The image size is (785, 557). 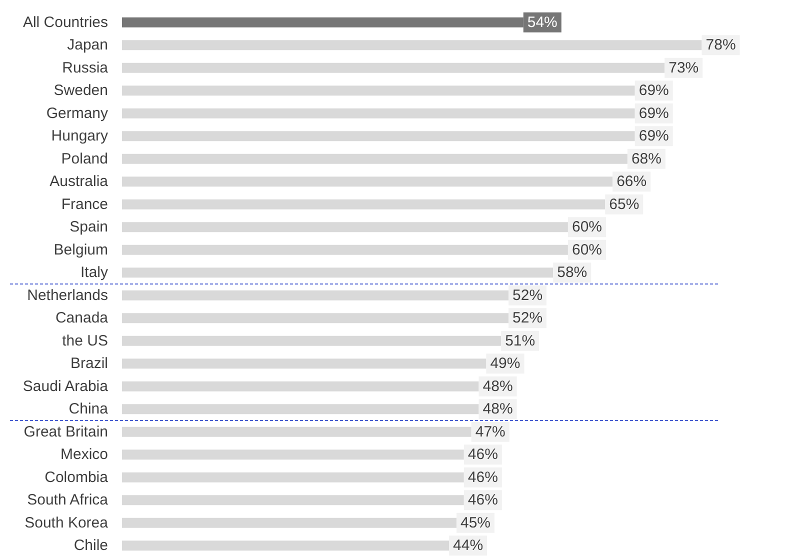 What do you see at coordinates (94, 273) in the screenshot?
I see `y-tick-label: Italy` at bounding box center [94, 273].